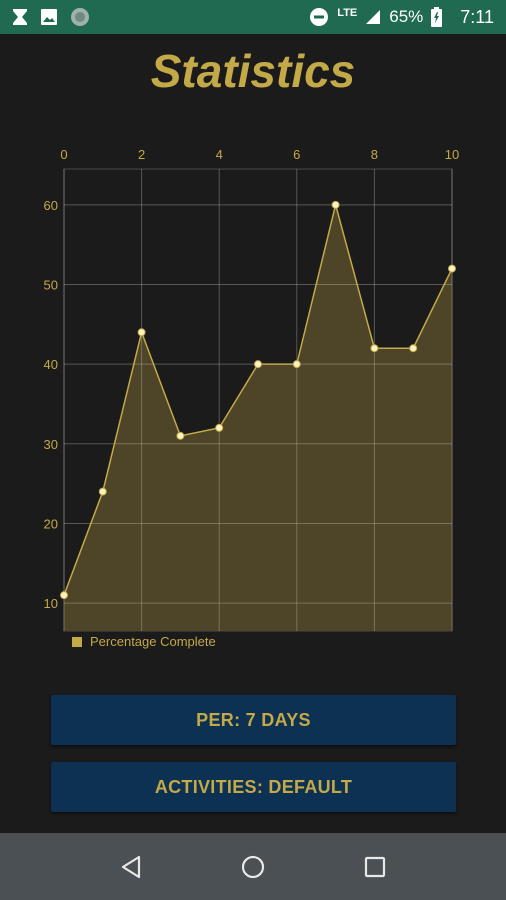 This screenshot has height=900, width=506. Describe the element at coordinates (51, 603) in the screenshot. I see `y-tick-label: 10` at that location.